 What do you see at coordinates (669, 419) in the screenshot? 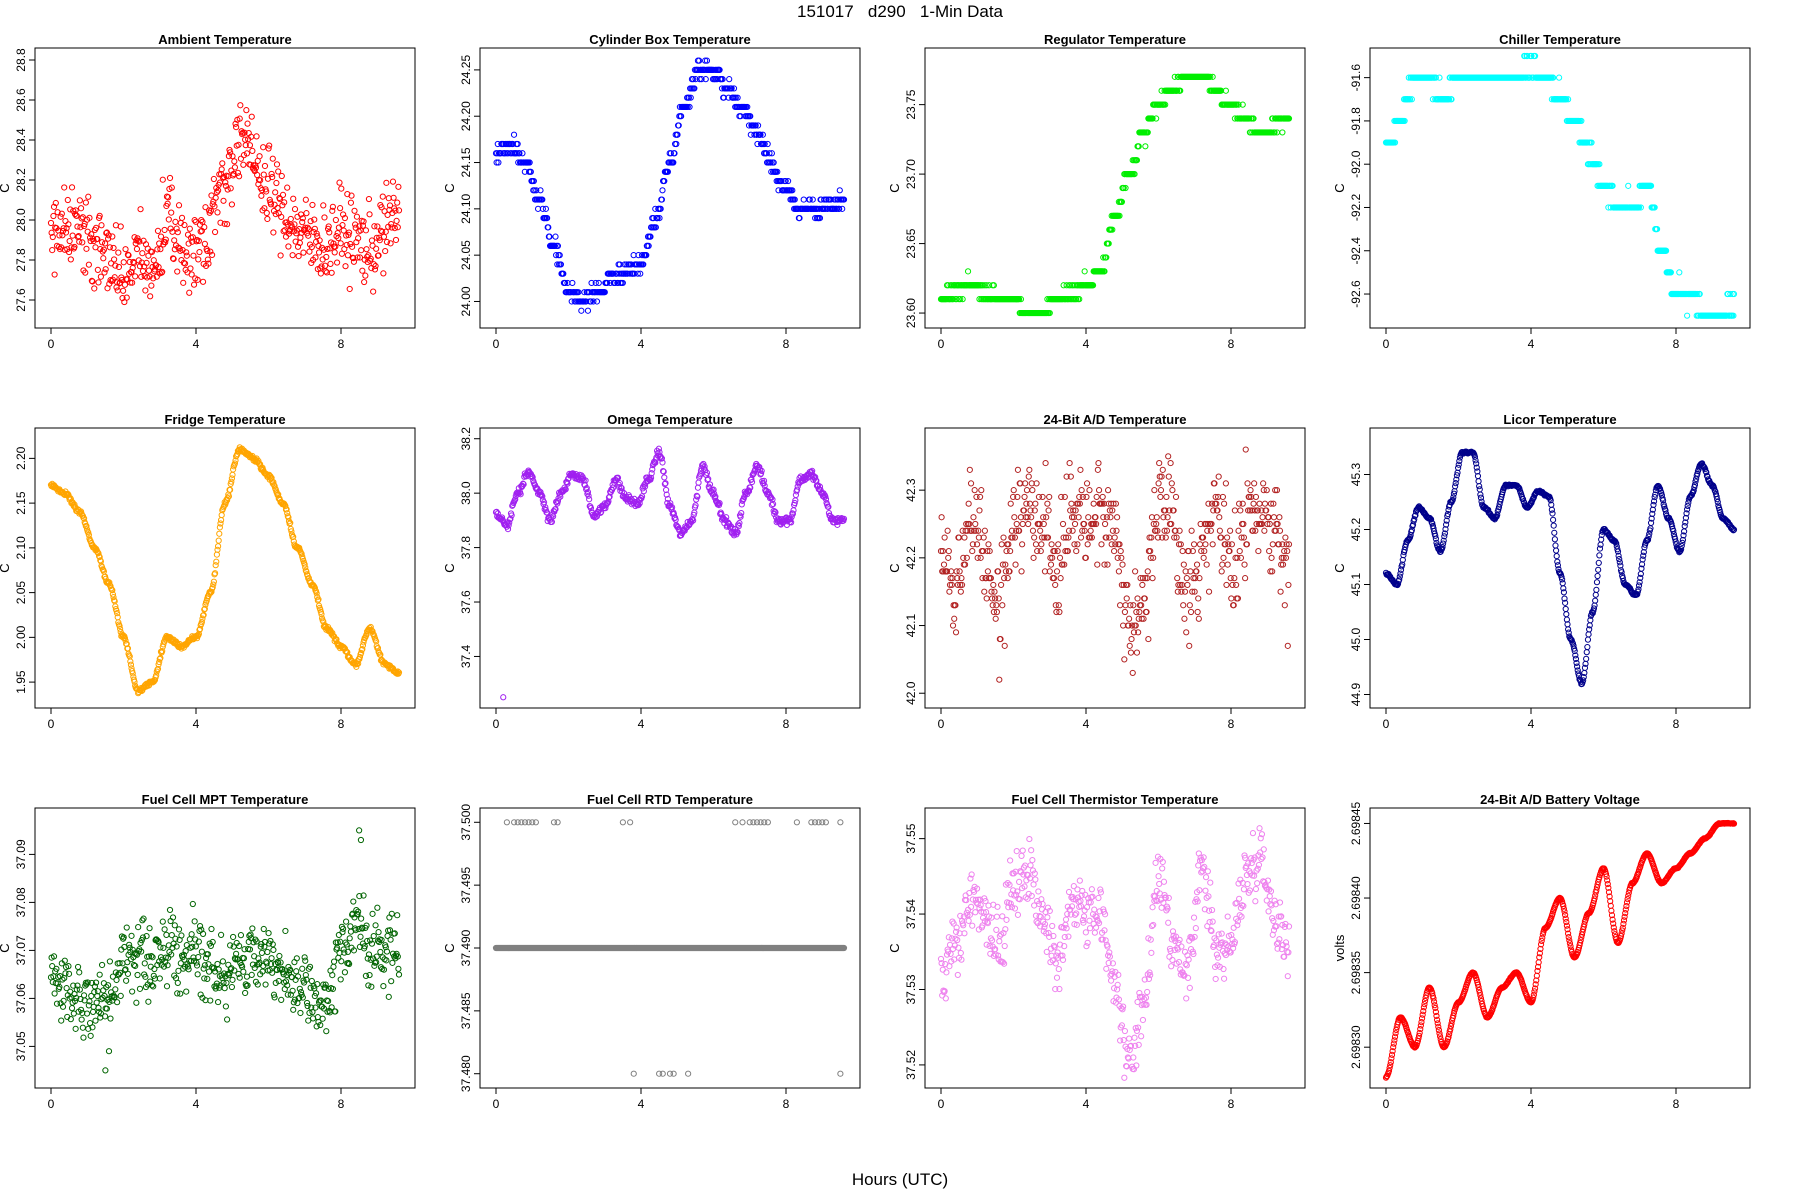
I see `panel-title: Omega Temperature` at bounding box center [669, 419].